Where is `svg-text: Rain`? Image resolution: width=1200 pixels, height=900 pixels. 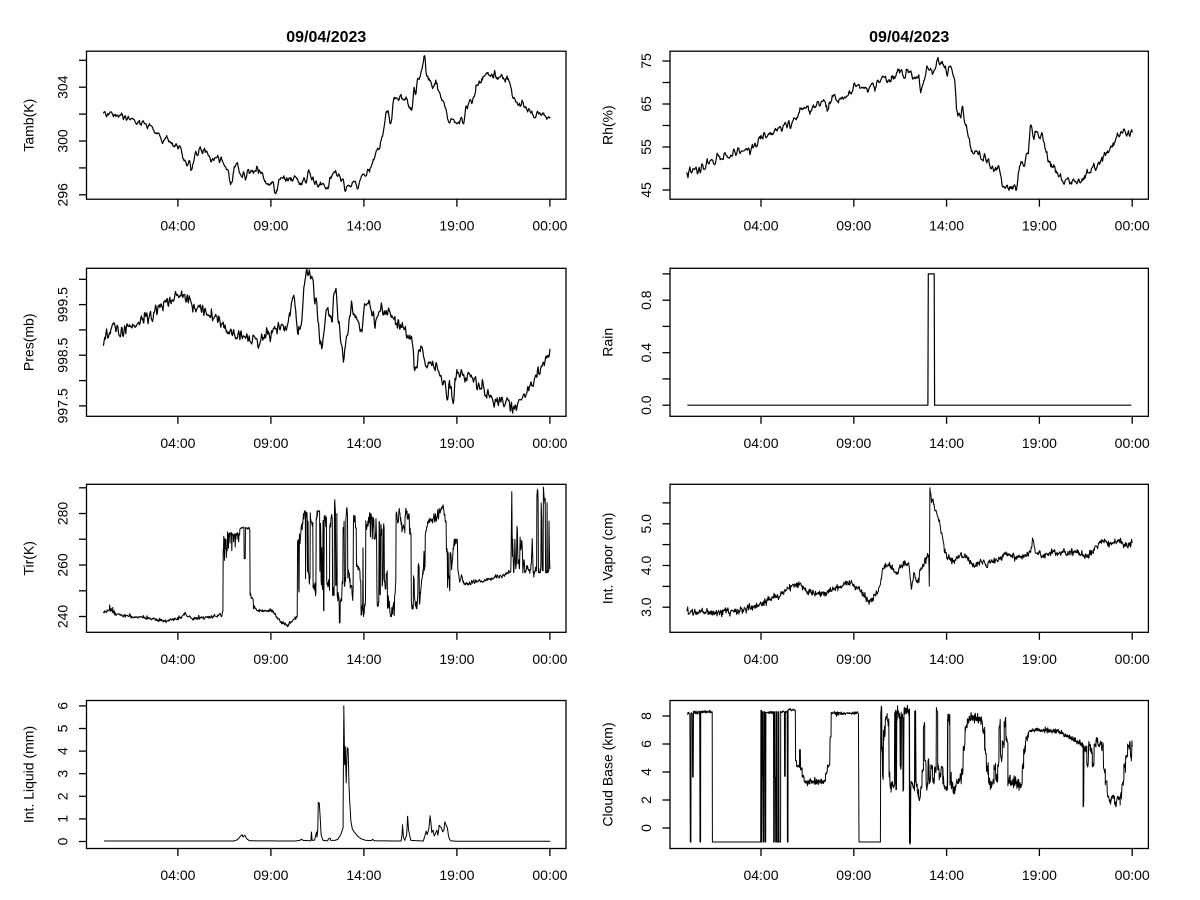 svg-text: Rain is located at coordinates (608, 342).